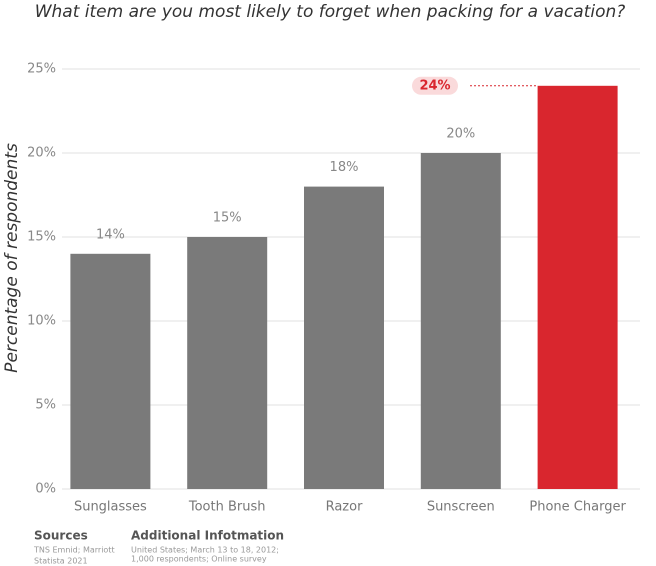 Image resolution: width=656 pixels, height=566 pixels. I want to click on value-label: 24%, so click(434, 85).